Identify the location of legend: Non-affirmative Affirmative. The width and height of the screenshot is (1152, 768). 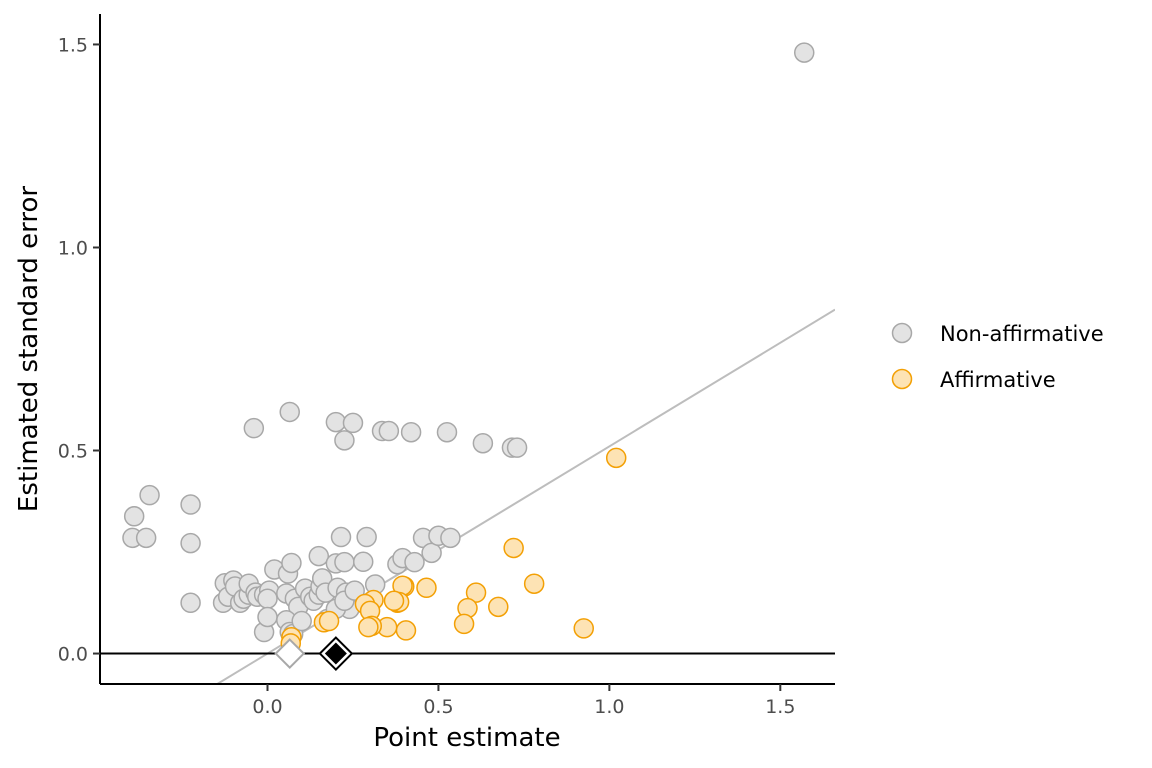
(997, 357).